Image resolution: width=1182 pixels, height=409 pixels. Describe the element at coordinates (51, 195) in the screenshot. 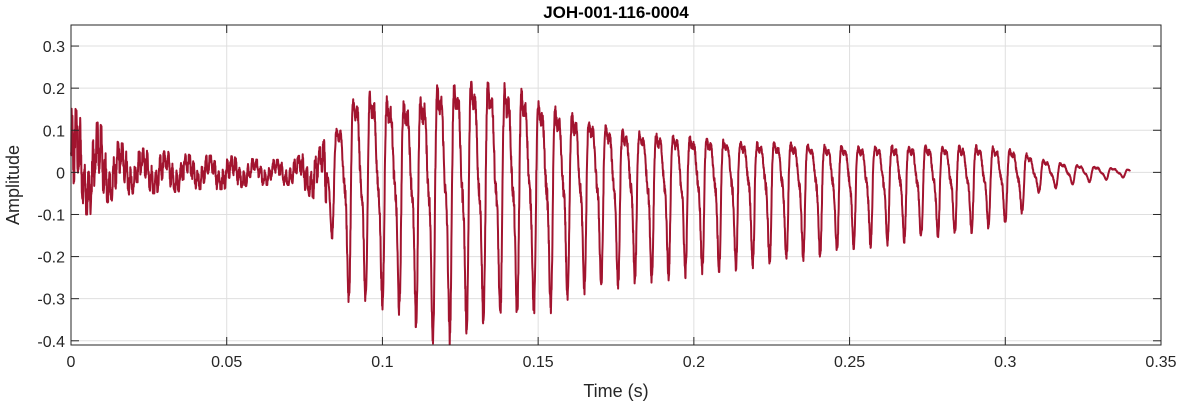

I see `y-tick-labels: -0.4 -0.3 -0.2 -0.1 0 0.1 0.2 0.3` at that location.